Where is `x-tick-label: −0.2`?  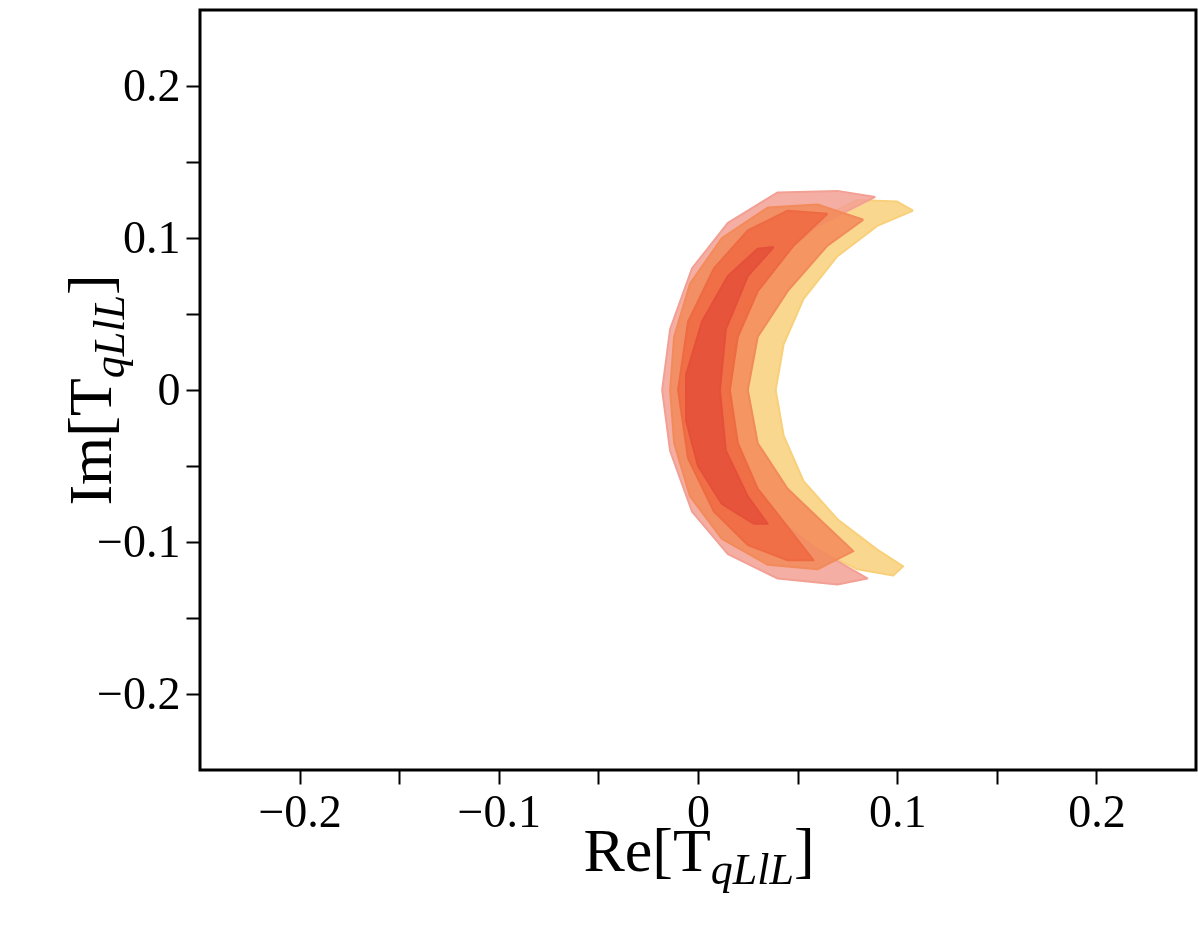 x-tick-label: −0.2 is located at coordinates (300, 811).